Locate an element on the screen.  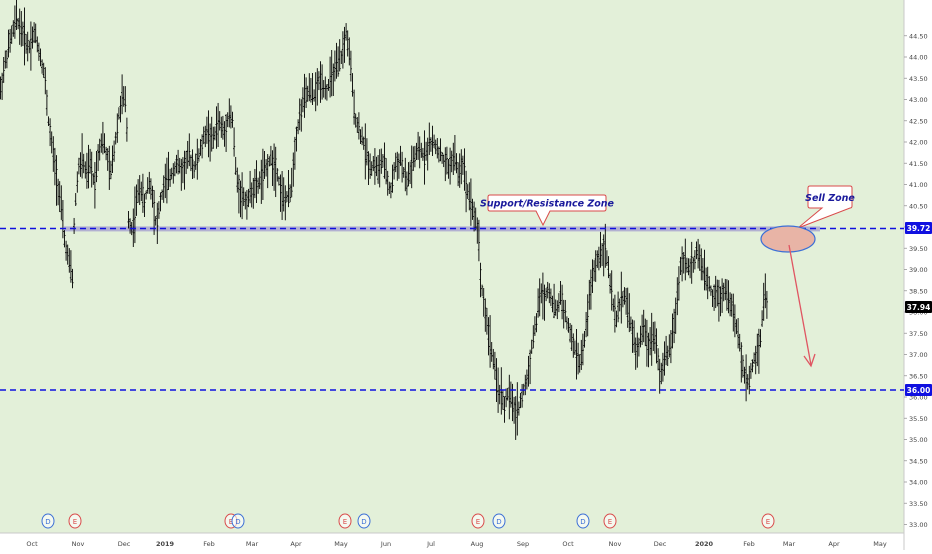
price-tick-label: 43.00 is located at coordinates (918, 100).